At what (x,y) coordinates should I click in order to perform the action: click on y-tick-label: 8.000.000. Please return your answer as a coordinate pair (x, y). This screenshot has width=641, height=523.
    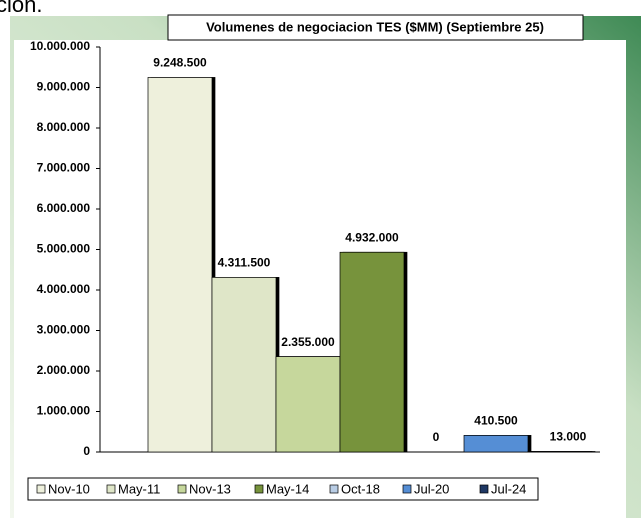
    Looking at the image, I should click on (64, 127).